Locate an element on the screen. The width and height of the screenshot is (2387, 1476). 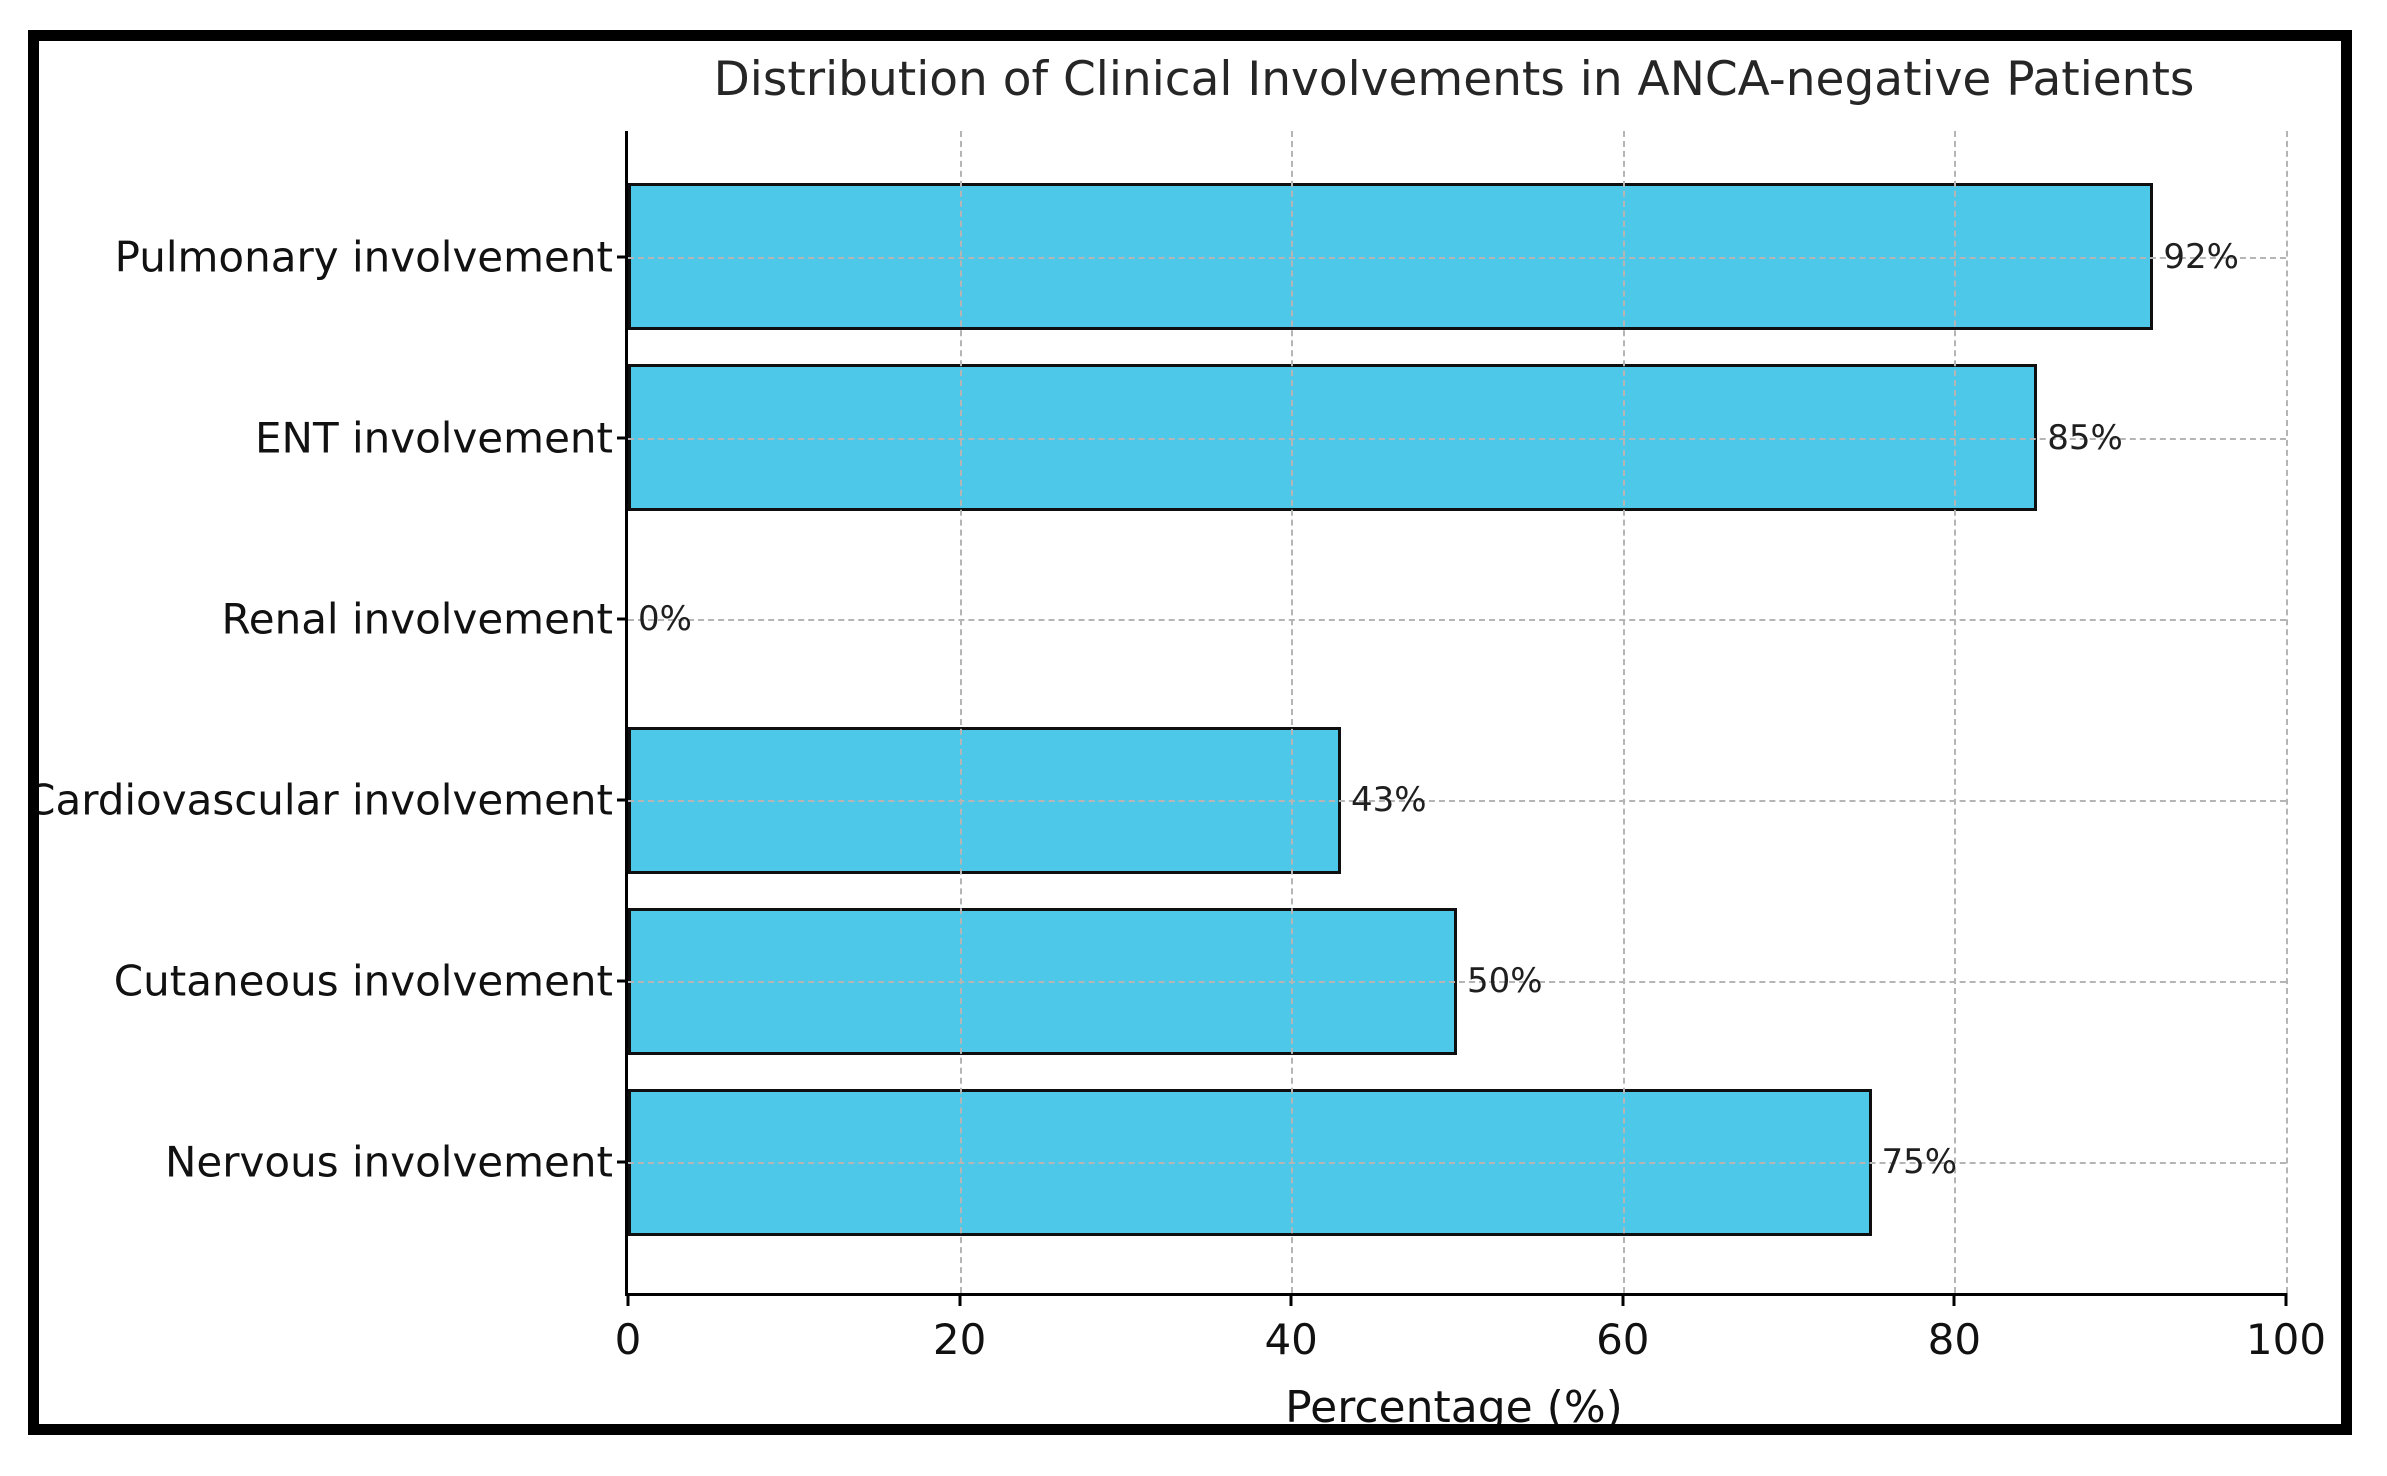
bar-row-cutaneous-involvement: 50% Cutaneous involvement is located at coordinates (1200, 981).